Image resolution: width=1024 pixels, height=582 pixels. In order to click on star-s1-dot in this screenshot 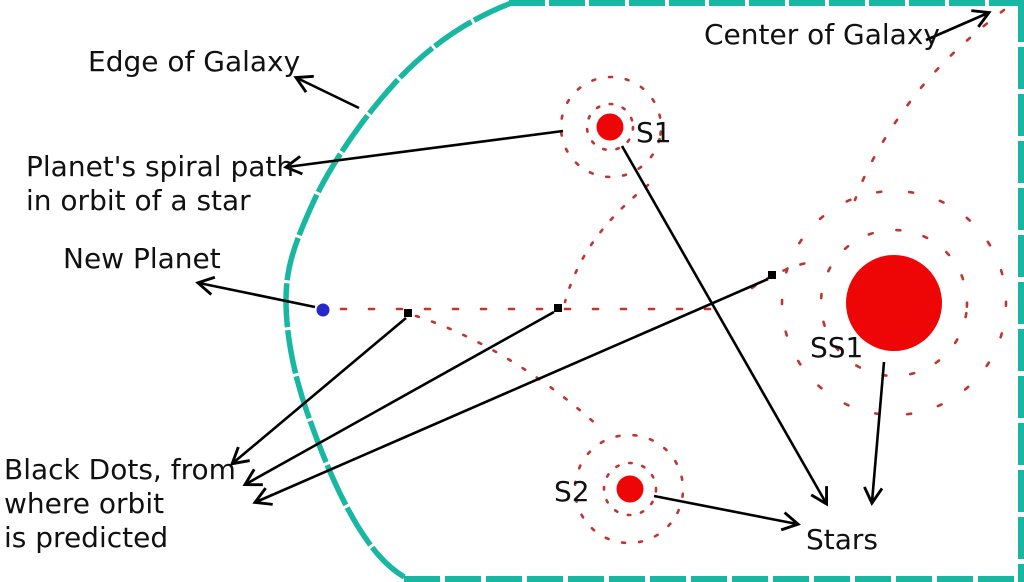, I will do `click(610, 127)`.